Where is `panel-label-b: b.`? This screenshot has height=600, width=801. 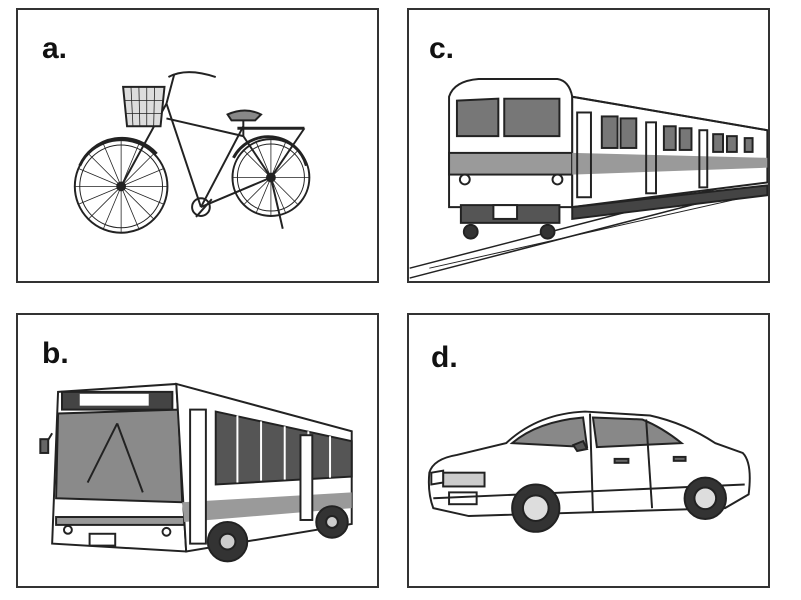 panel-label-b: b. is located at coordinates (55, 353).